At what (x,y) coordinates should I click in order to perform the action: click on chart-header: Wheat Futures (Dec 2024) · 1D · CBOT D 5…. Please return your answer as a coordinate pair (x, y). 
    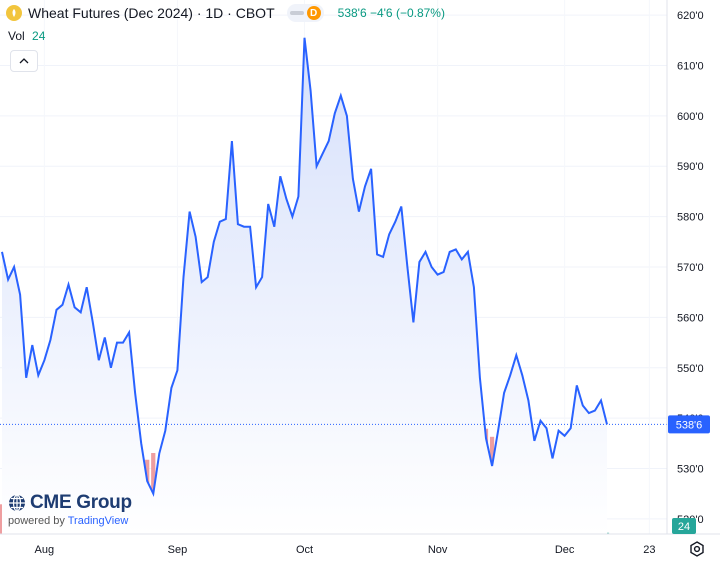
    Looking at the image, I should click on (225, 13).